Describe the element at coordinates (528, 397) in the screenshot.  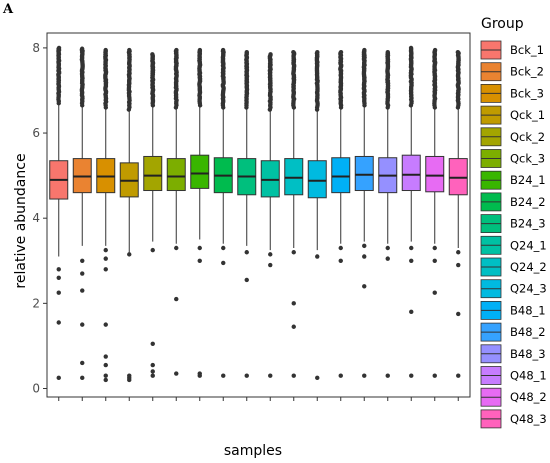
I see `legend-label-Q48_2: Q48_2` at that location.